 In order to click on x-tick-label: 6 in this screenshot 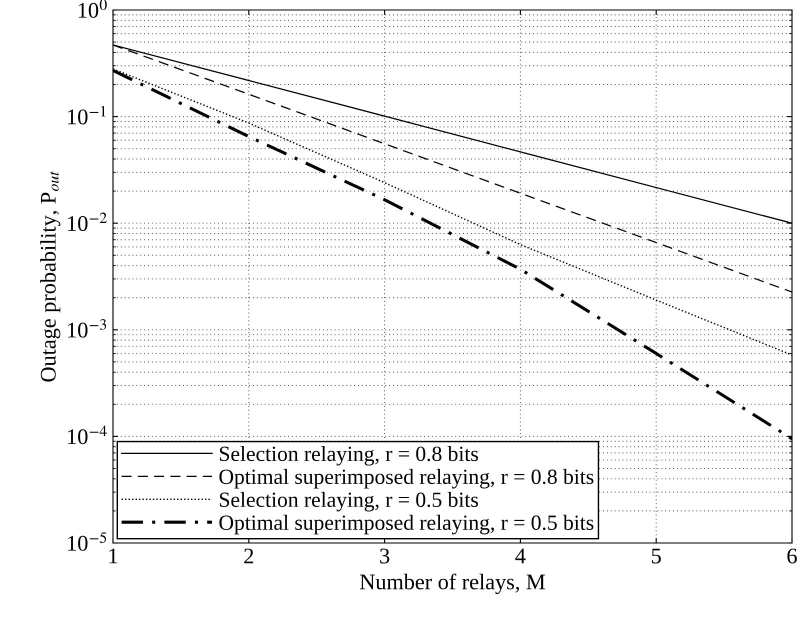, I will do `click(792, 556)`.